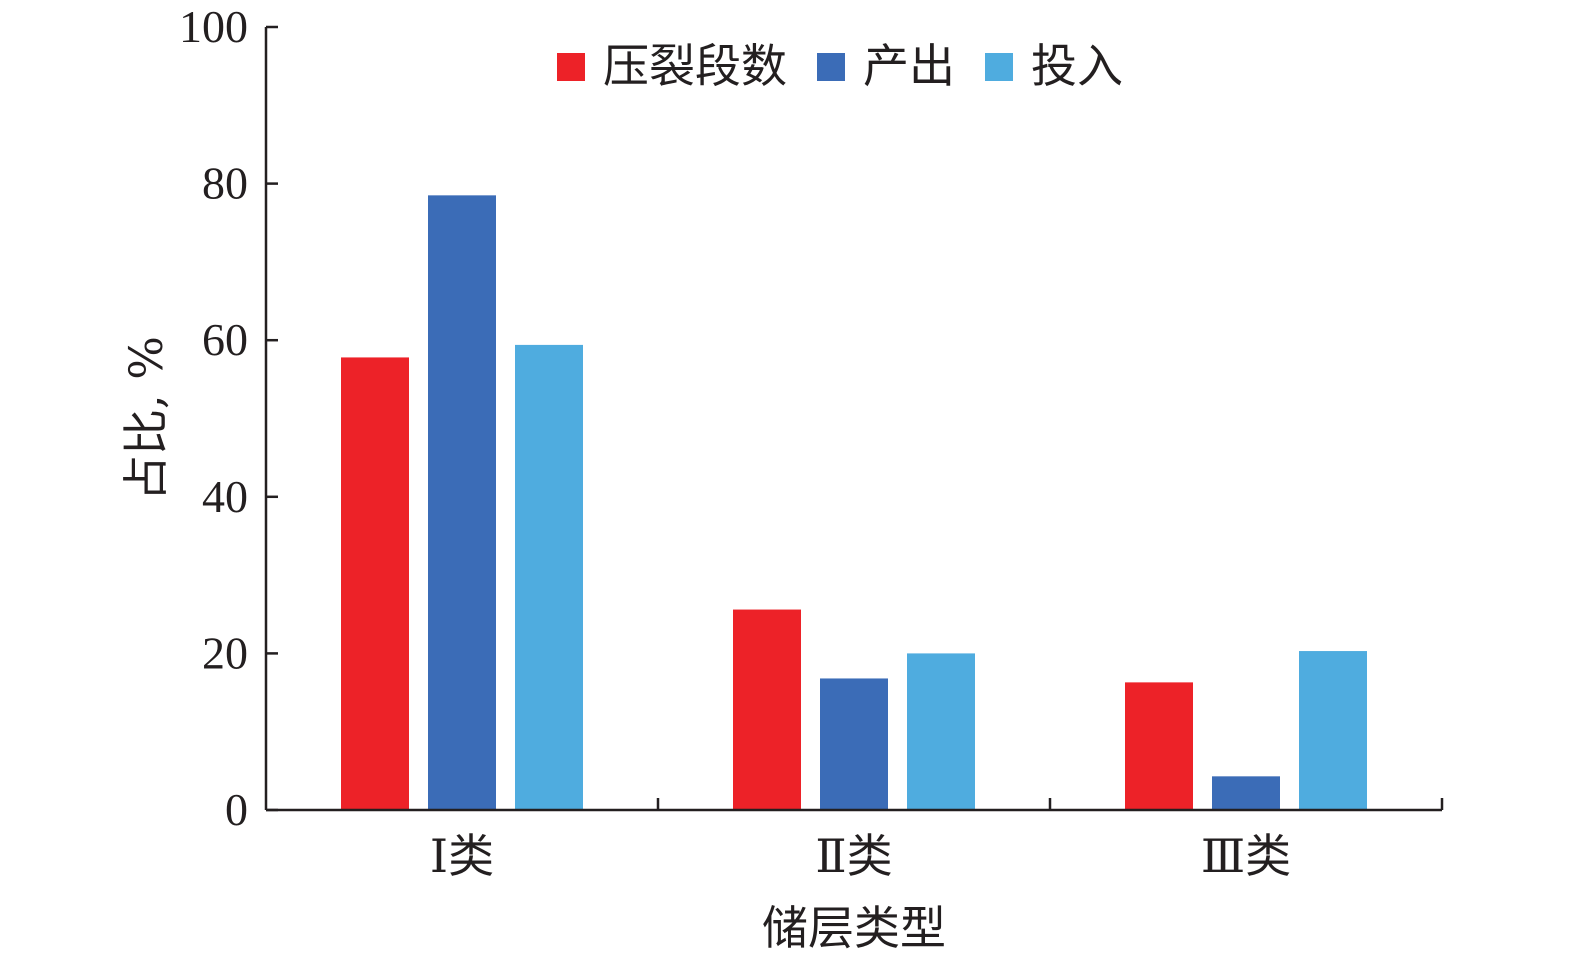  I want to click on y-tick-label: 40, so click(225, 496).